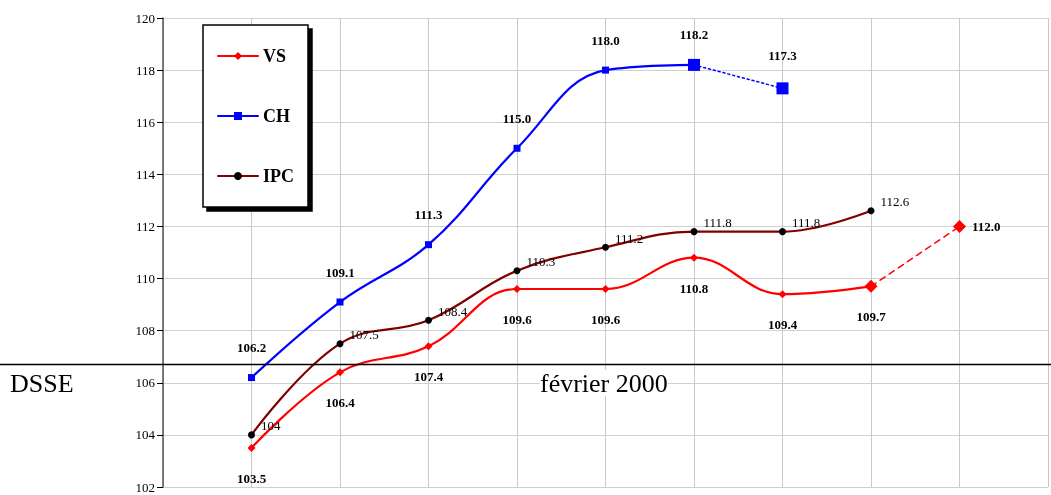 Image resolution: width=1051 pixels, height=495 pixels. What do you see at coordinates (694, 288) in the screenshot?
I see `data-label: 110.8` at bounding box center [694, 288].